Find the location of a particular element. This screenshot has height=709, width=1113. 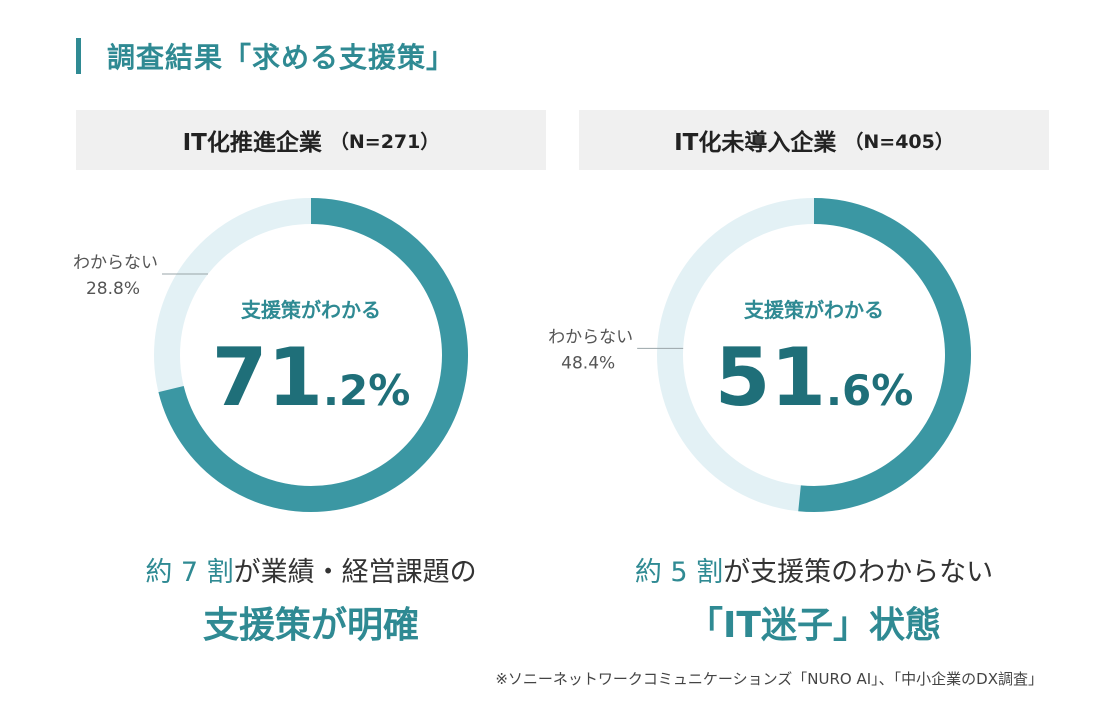

center-value: 51.6% is located at coordinates (814, 377).